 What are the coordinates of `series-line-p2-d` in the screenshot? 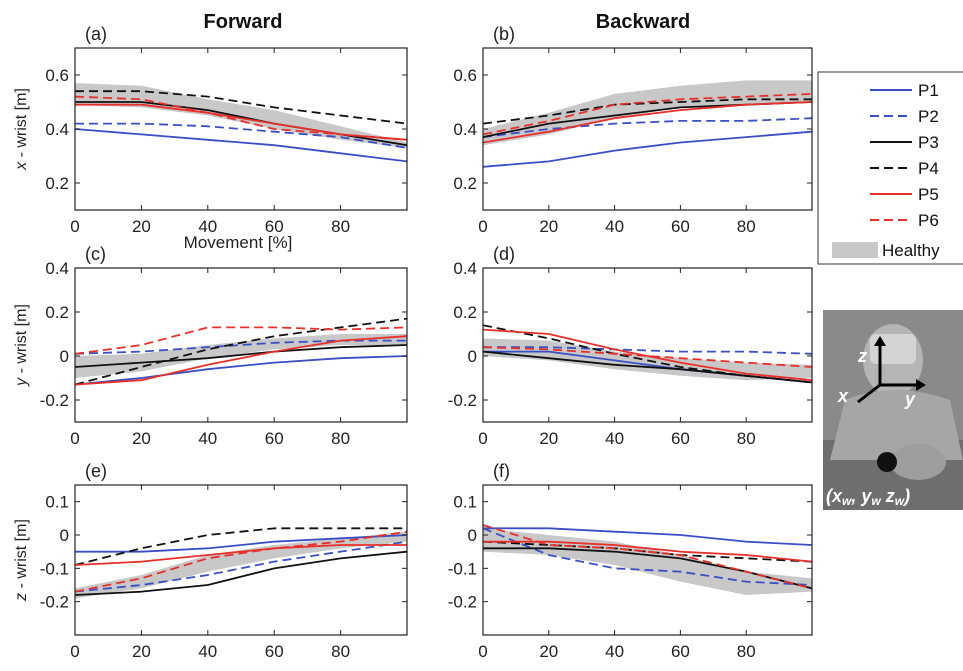 It's located at (647, 350).